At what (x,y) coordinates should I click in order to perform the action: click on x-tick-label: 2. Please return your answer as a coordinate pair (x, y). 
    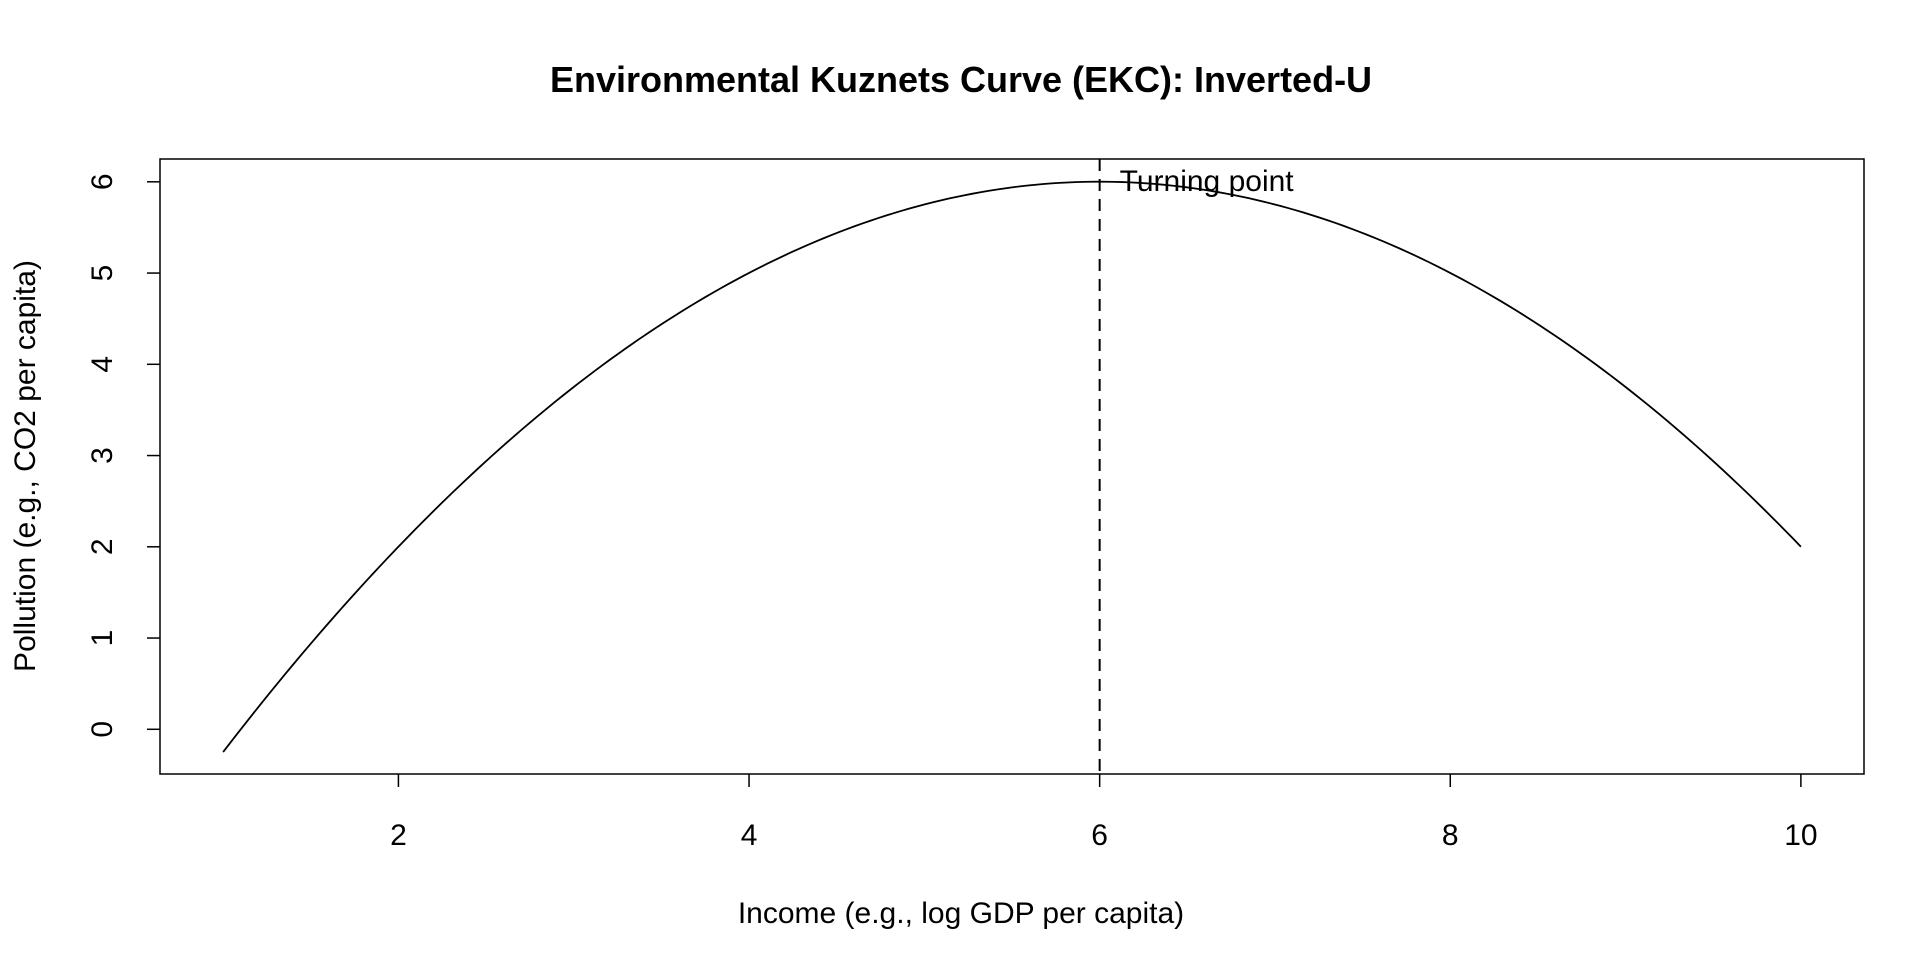
    Looking at the image, I should click on (398, 835).